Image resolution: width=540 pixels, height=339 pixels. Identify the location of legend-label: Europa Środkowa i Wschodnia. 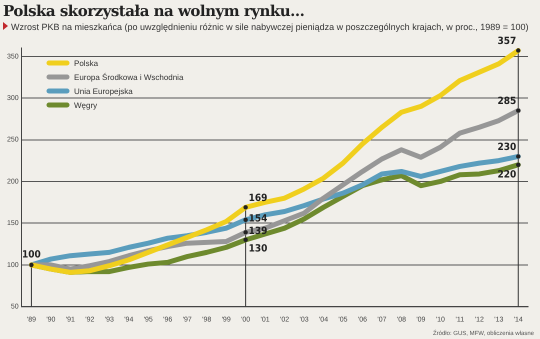
(129, 77).